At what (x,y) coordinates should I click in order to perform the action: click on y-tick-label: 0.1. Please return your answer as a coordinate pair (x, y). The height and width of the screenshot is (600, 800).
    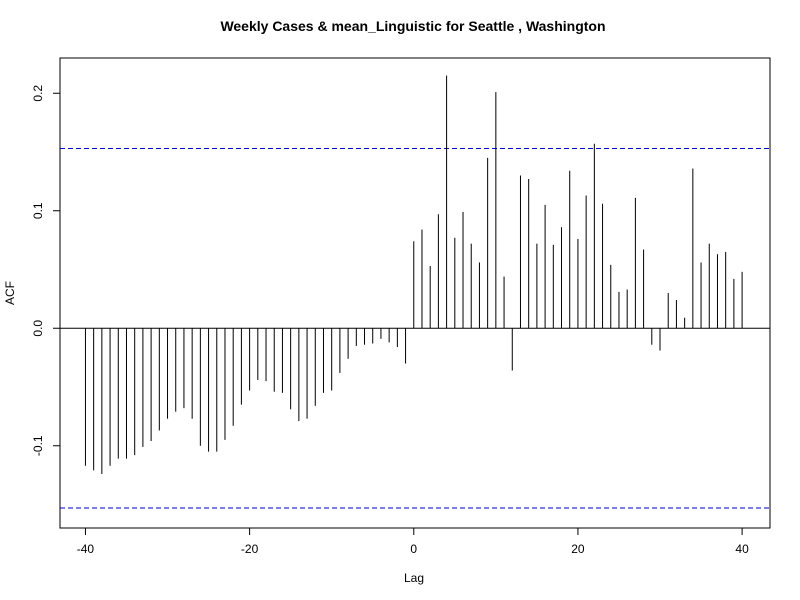
    Looking at the image, I should click on (38, 210).